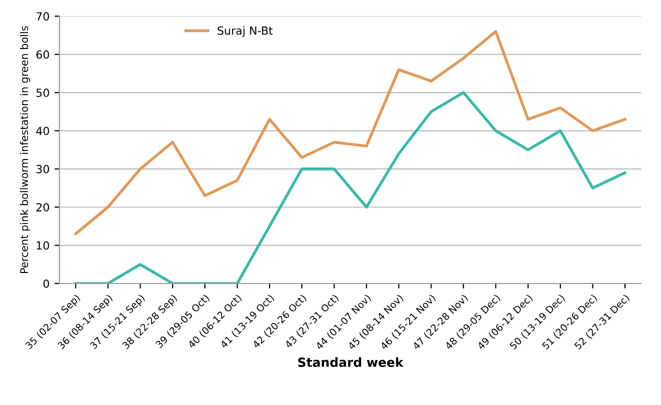  I want to click on y-tick-label: 30, so click(43, 169).